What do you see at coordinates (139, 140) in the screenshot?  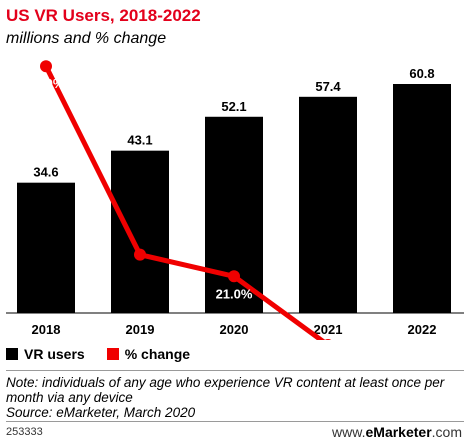 I see `bar-value-label-2019: 43.1` at bounding box center [139, 140].